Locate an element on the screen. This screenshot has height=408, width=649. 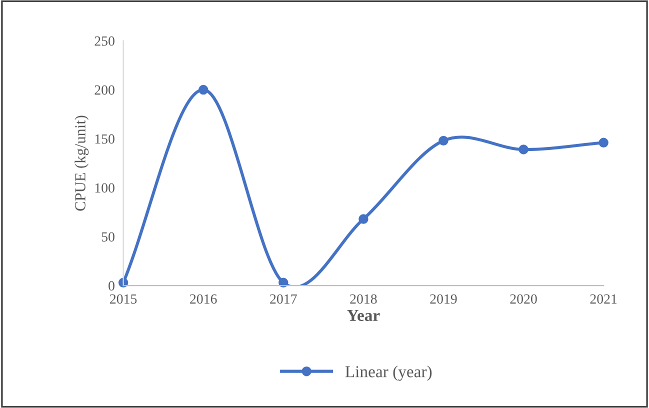
y-tick-label: 0 is located at coordinates (111, 286).